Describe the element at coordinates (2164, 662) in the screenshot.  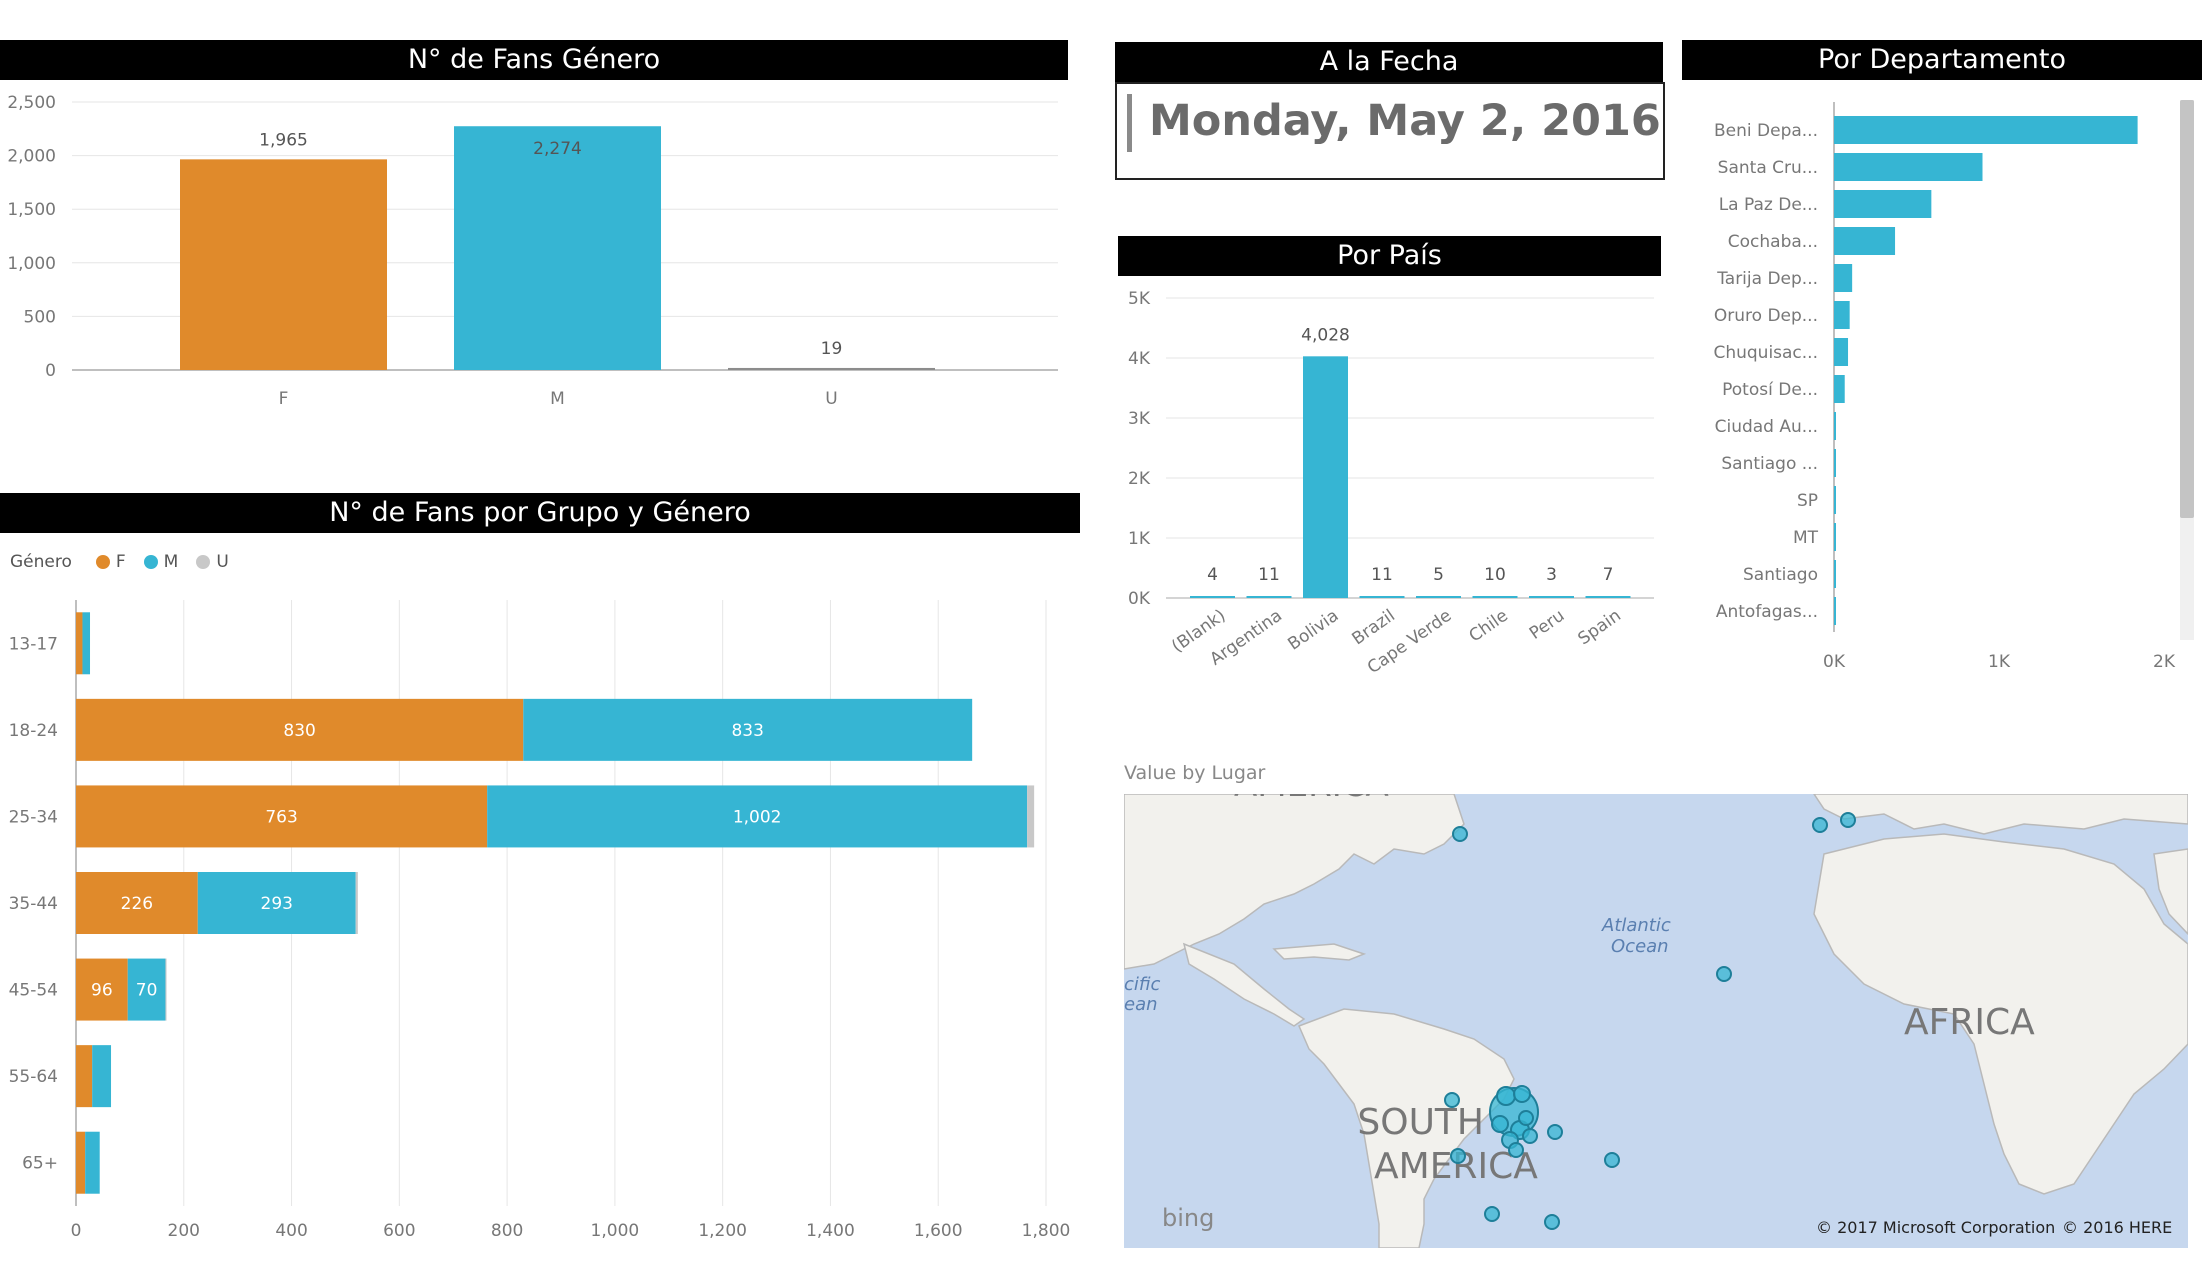
I see `x-tick-label: 2K` at that location.